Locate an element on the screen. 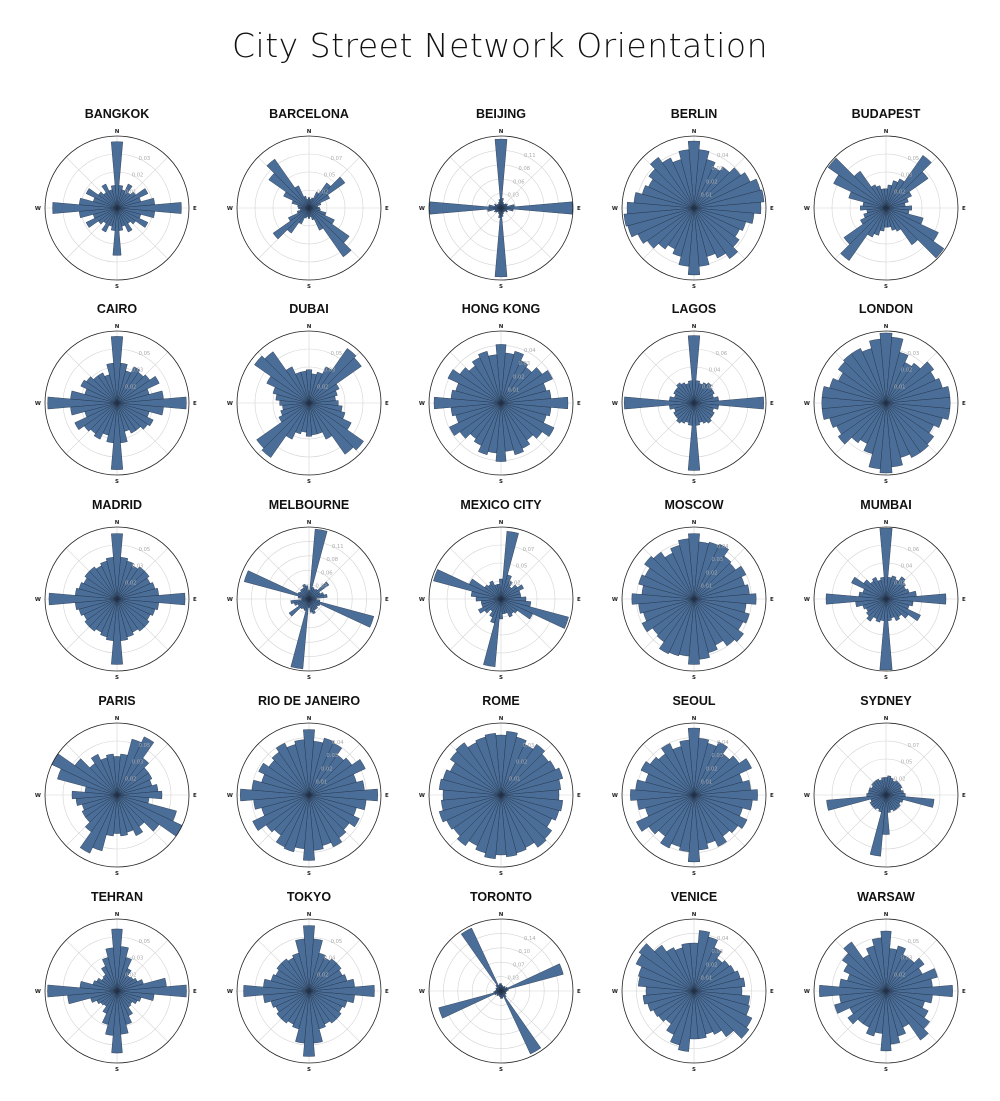  polar-plot: 0.07 0.05 0.02 N E S W is located at coordinates (885, 796).